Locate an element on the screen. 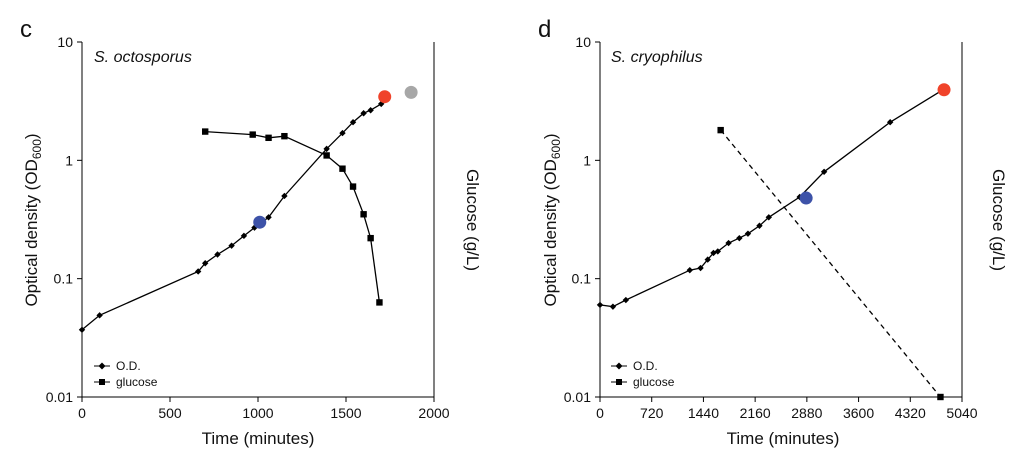 The image size is (1021, 473). glucose-series-line is located at coordinates (293, 216).